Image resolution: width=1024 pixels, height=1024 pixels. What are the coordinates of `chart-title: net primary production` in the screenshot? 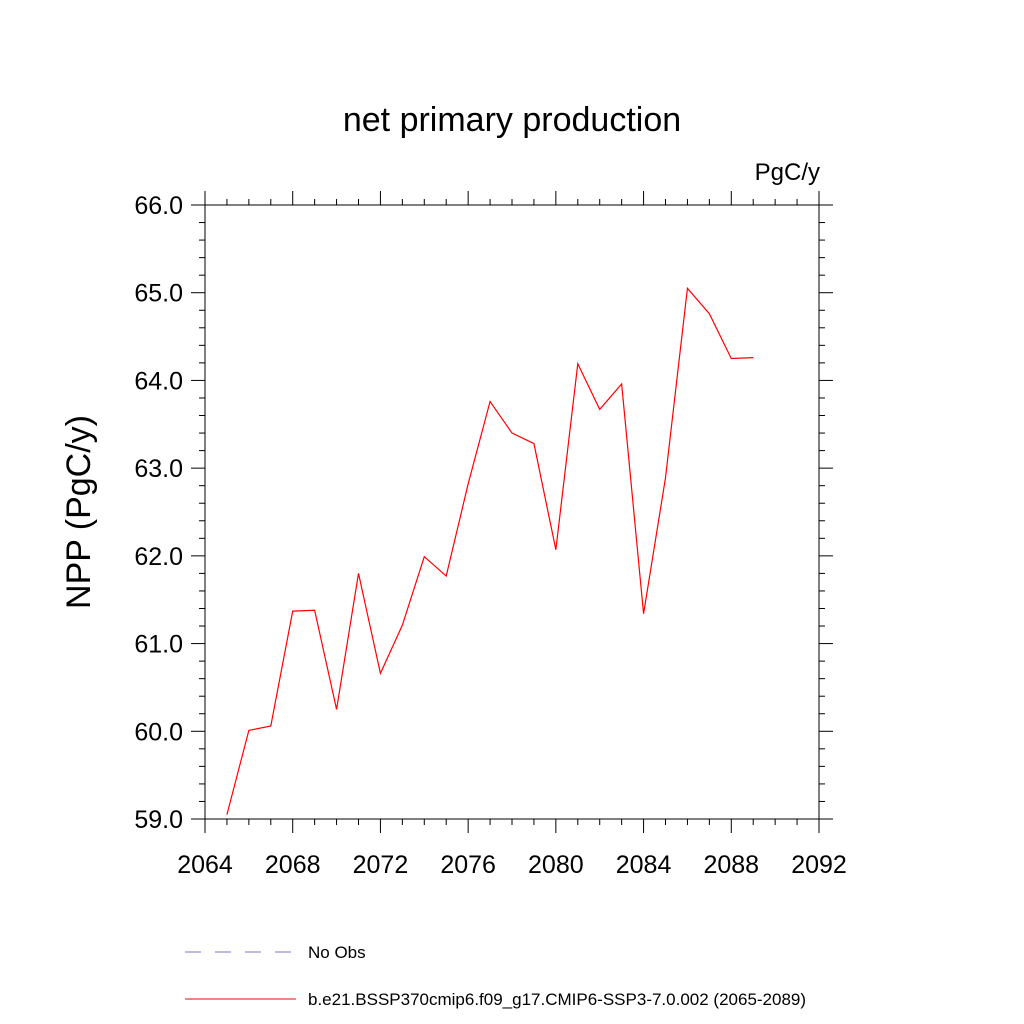 It's located at (512, 120).